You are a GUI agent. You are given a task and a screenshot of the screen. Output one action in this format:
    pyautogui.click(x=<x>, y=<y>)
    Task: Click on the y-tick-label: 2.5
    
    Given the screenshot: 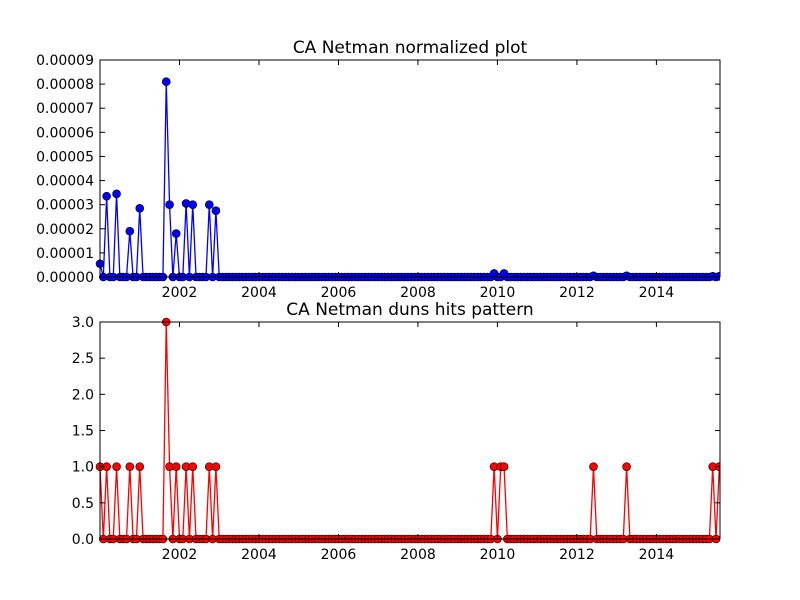 What is the action you would take?
    pyautogui.click(x=83, y=359)
    